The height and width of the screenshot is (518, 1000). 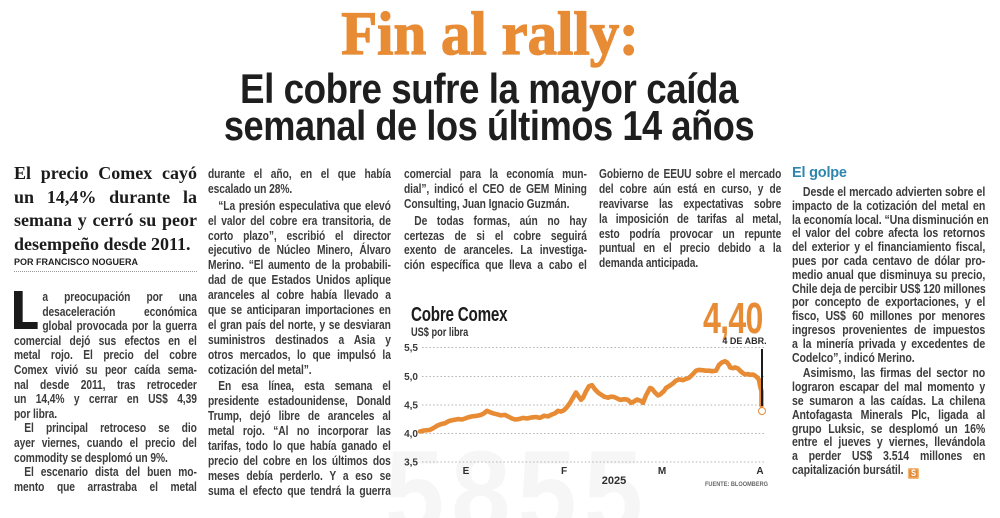 I want to click on svg-text: A, so click(x=759, y=471).